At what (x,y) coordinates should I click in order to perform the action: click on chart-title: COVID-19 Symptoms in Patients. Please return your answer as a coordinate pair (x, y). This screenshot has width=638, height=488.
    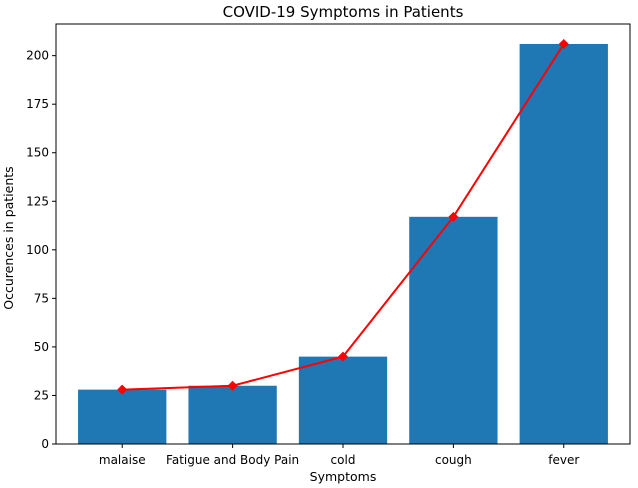
    Looking at the image, I should click on (343, 12).